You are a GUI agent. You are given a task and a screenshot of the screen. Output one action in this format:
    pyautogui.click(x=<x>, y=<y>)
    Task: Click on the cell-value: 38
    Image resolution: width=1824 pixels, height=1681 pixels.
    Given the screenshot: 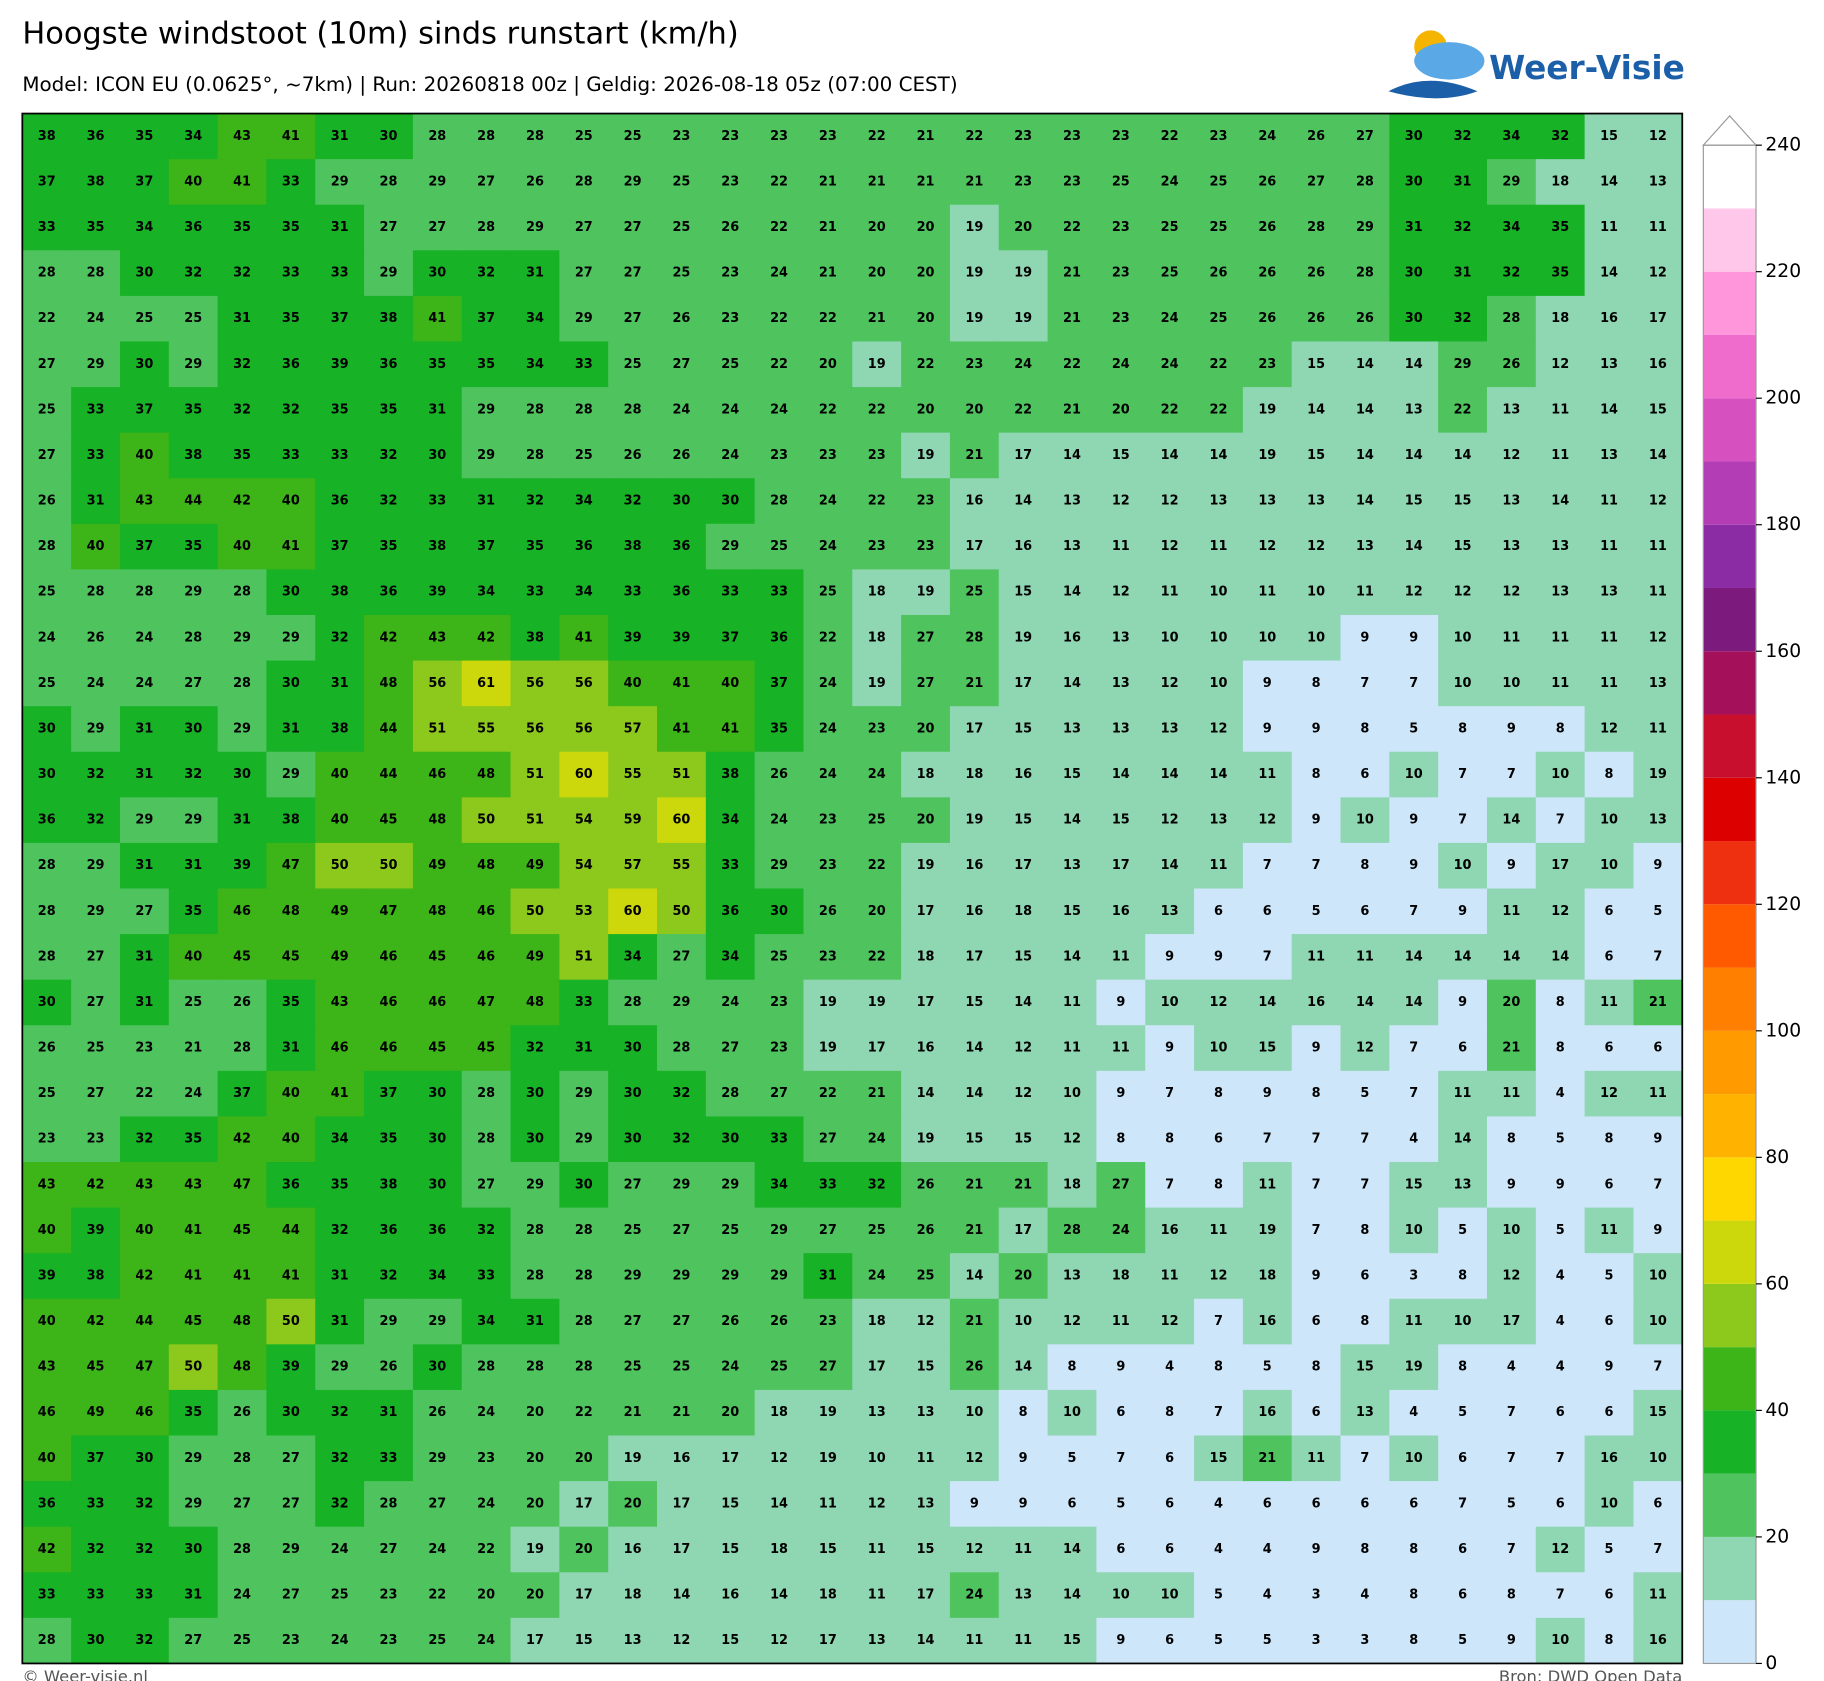 What is the action you would take?
    pyautogui.click(x=389, y=318)
    